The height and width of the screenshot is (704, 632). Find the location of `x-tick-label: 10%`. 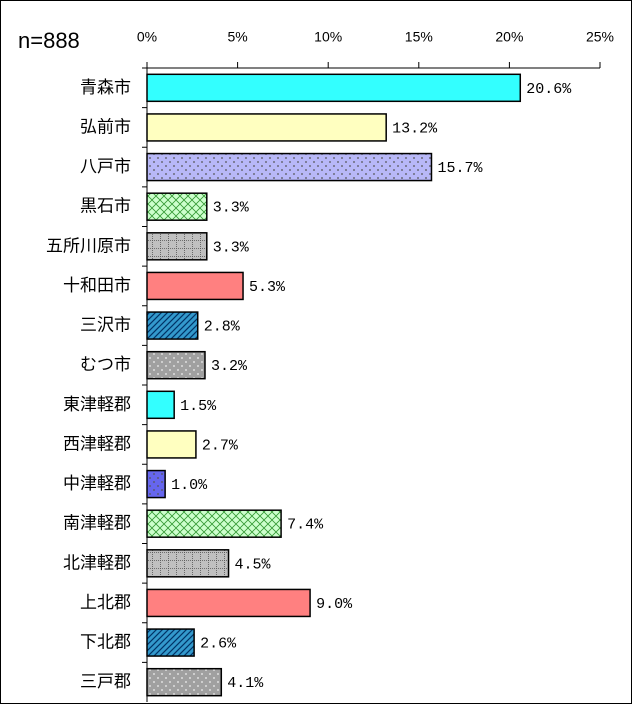

x-tick-label: 10% is located at coordinates (328, 37).